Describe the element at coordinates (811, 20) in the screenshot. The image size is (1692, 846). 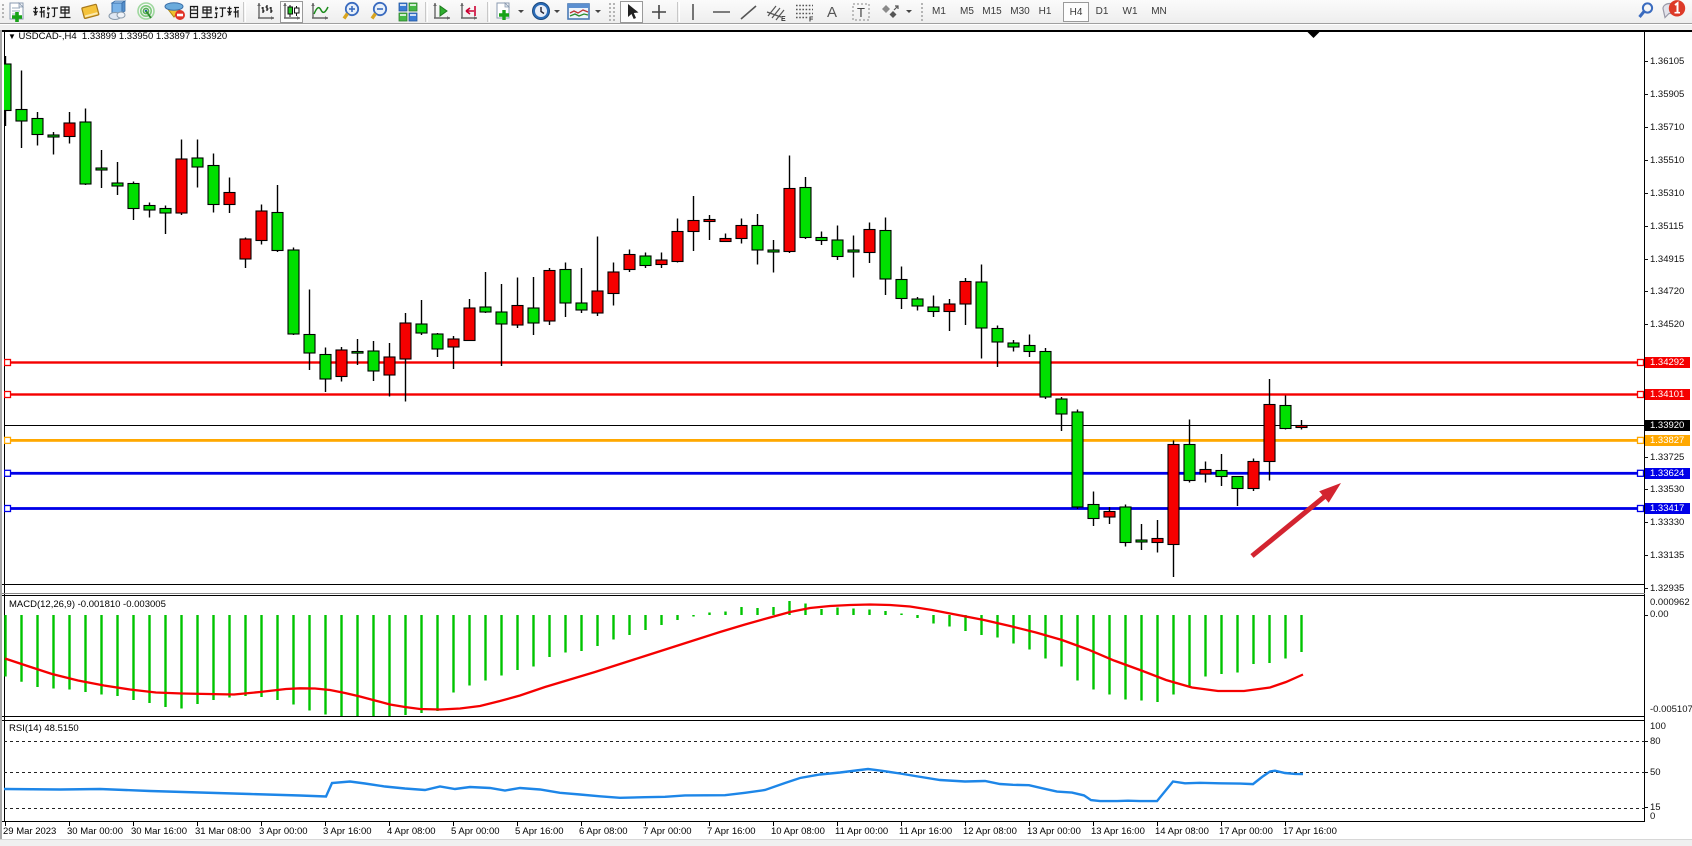
I see `svg-text: F` at that location.